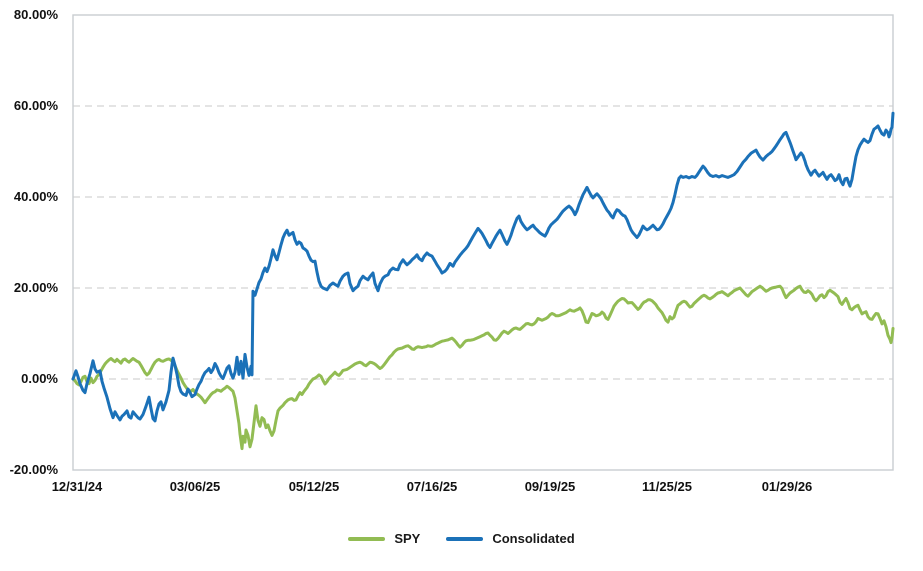 The image size is (923, 571). I want to click on x-axis-tick-label: 05/12/25, so click(314, 486).